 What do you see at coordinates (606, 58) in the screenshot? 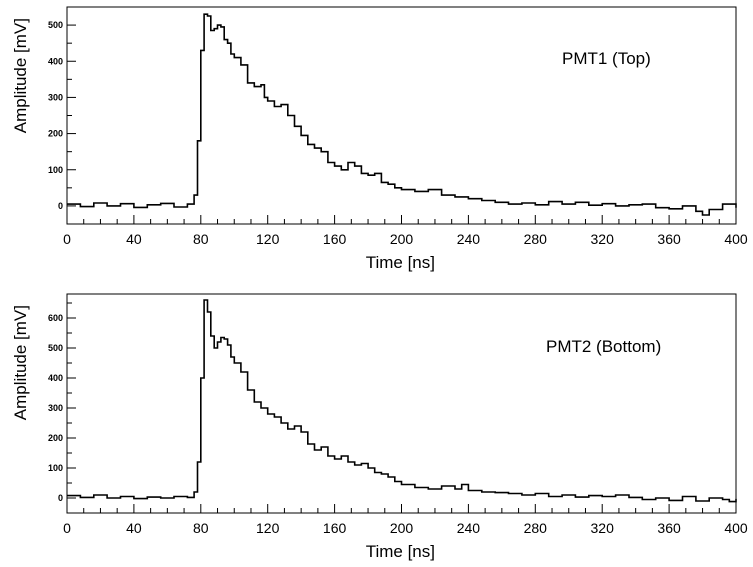
I see `panel-label-top: PMT1 (Top)` at bounding box center [606, 58].